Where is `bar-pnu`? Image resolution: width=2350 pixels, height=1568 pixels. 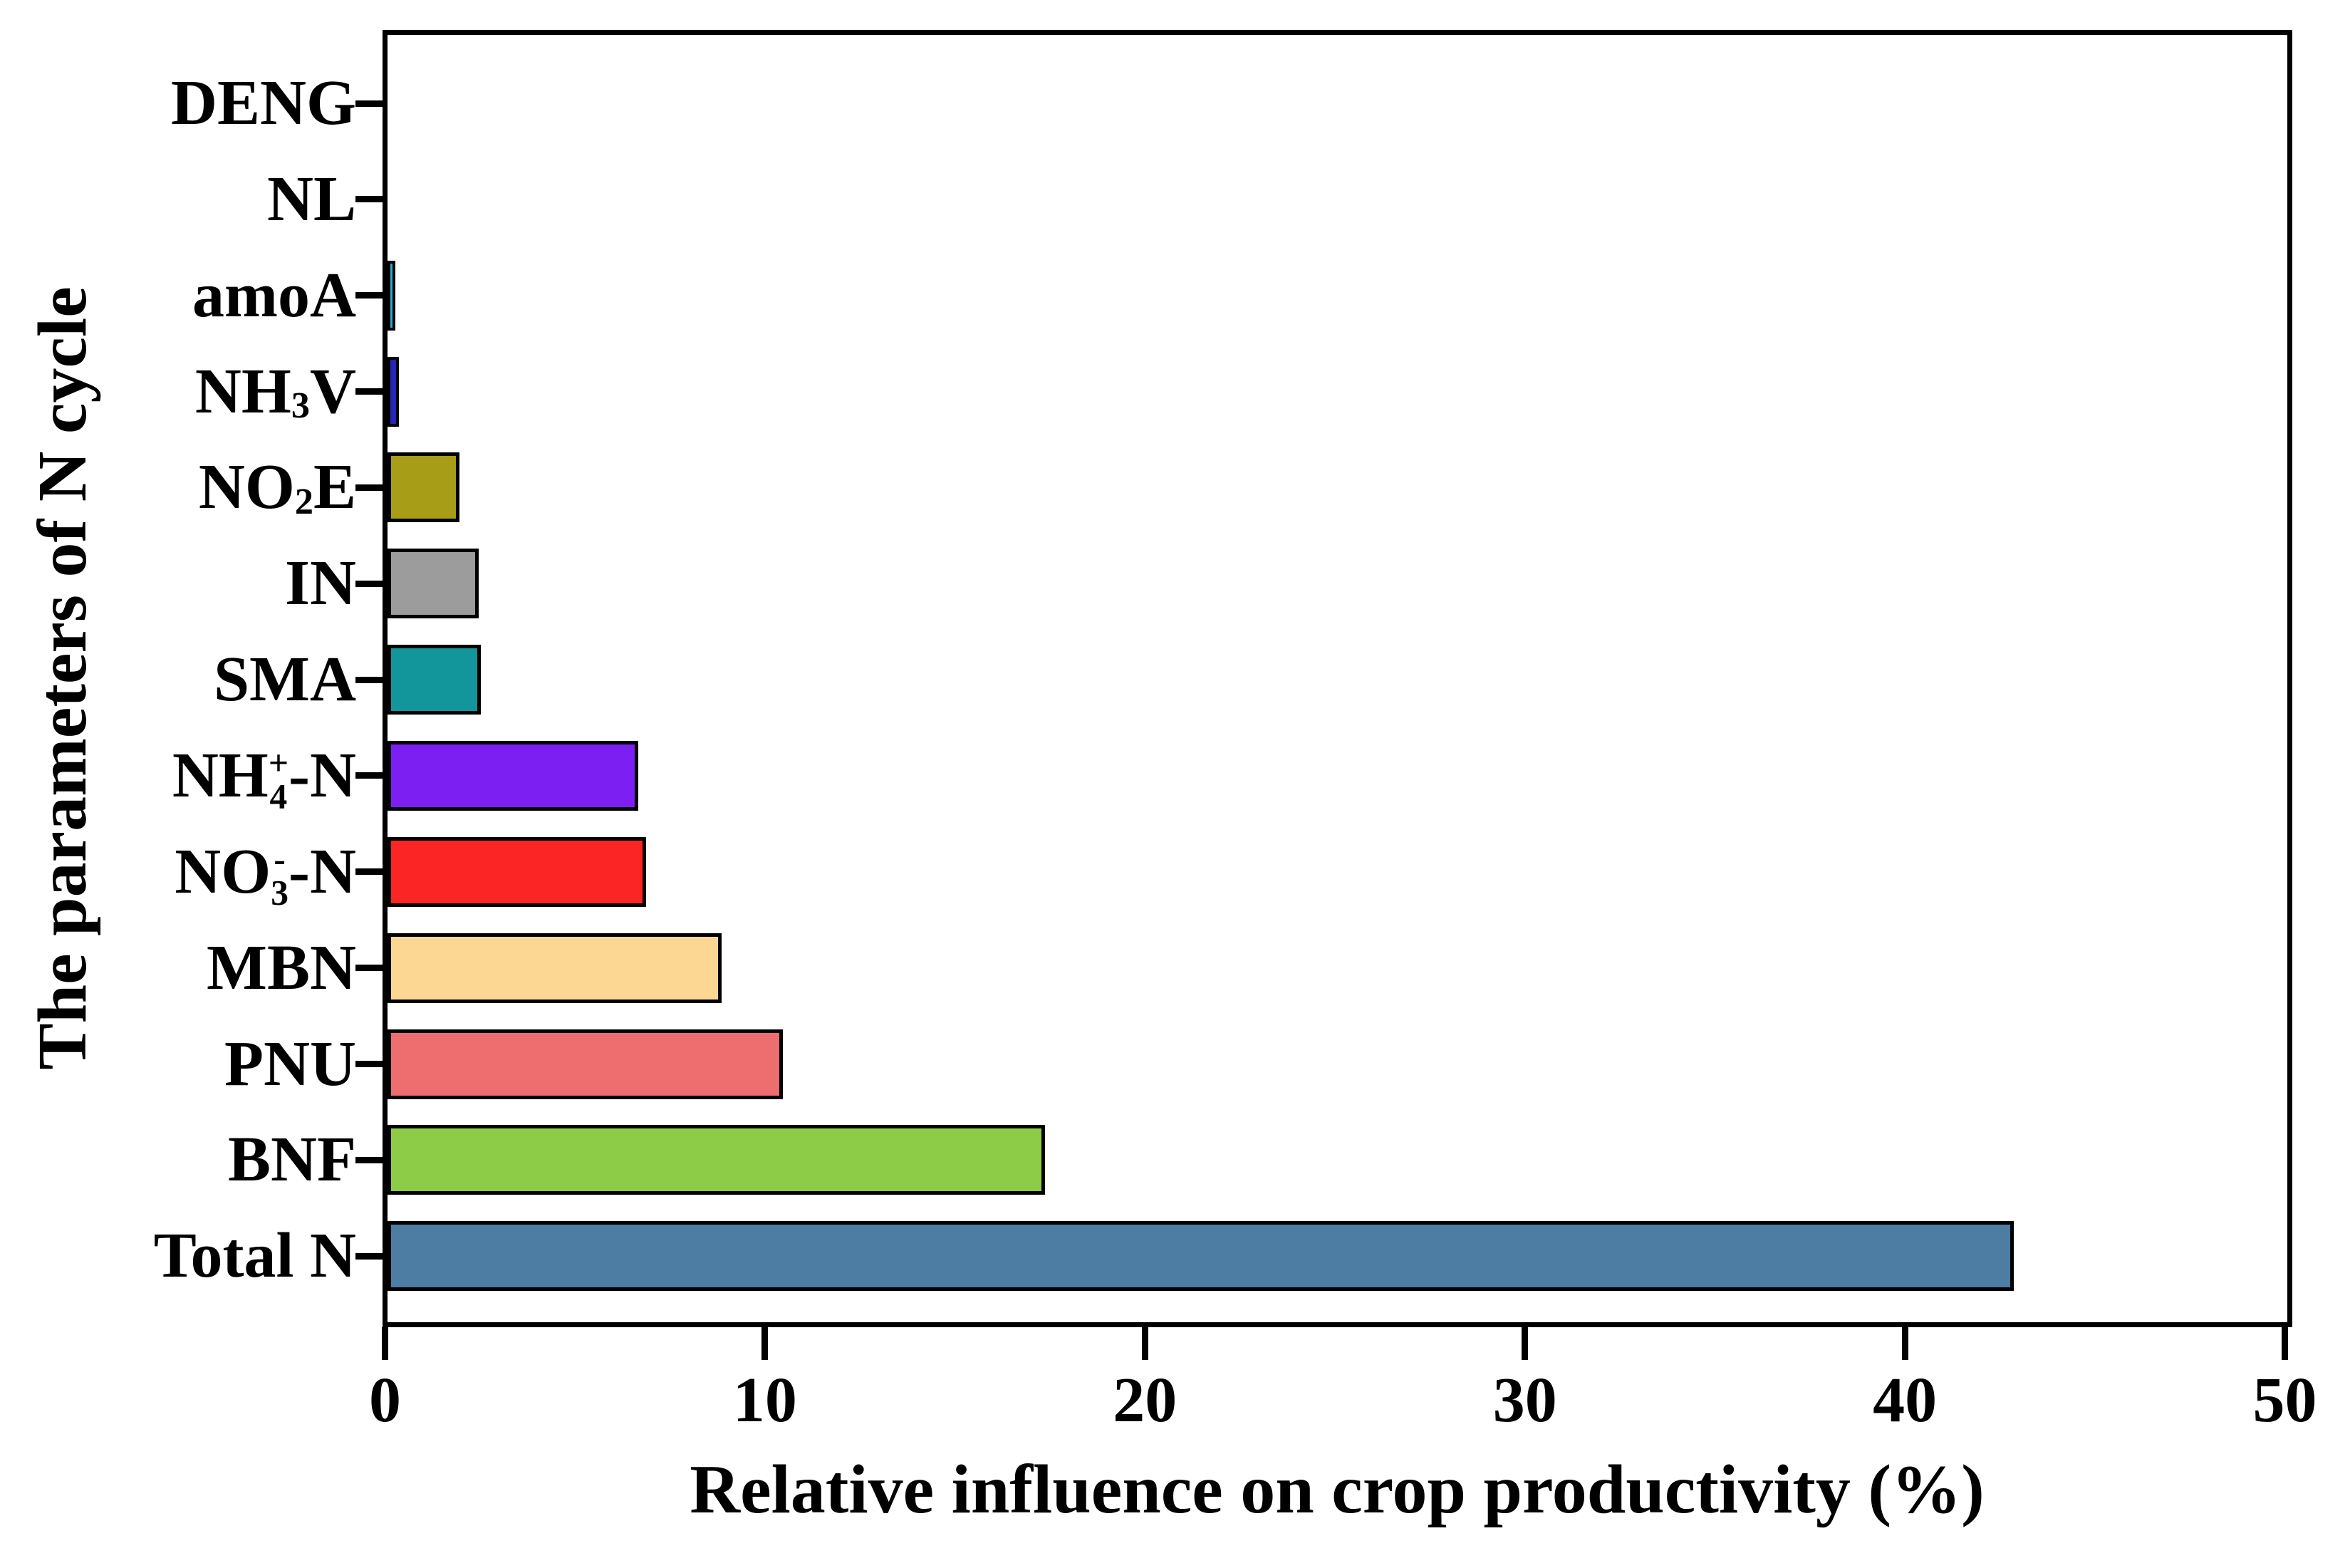
bar-pnu is located at coordinates (585, 1064).